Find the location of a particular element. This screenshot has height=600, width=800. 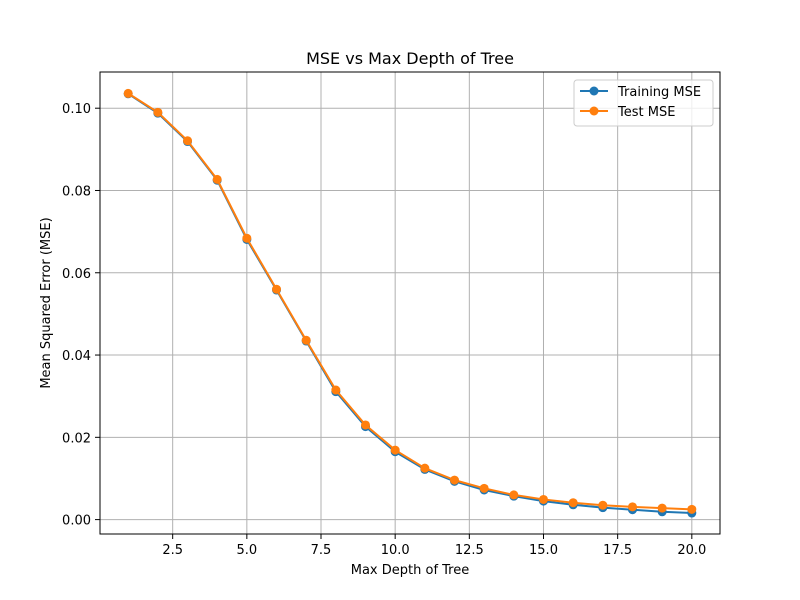

legend: Training MSE Test MSE is located at coordinates (643, 103).